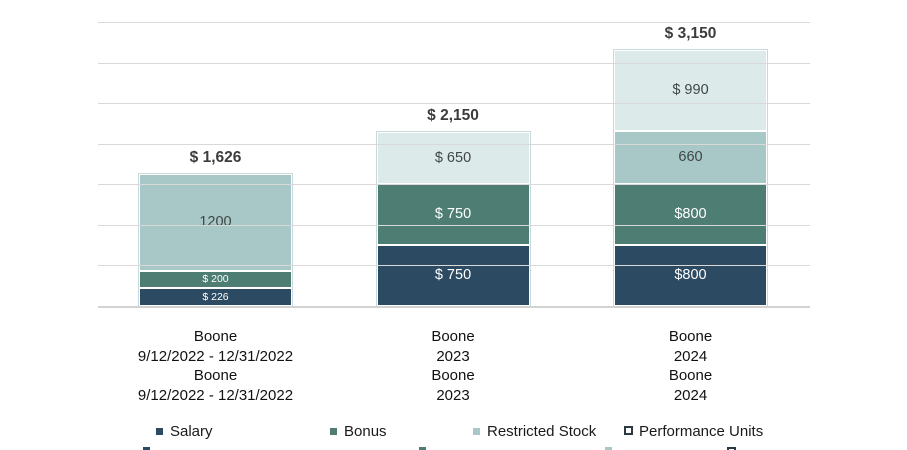  What do you see at coordinates (690, 34) in the screenshot?
I see `bar-total-label: $ 3,150` at bounding box center [690, 34].